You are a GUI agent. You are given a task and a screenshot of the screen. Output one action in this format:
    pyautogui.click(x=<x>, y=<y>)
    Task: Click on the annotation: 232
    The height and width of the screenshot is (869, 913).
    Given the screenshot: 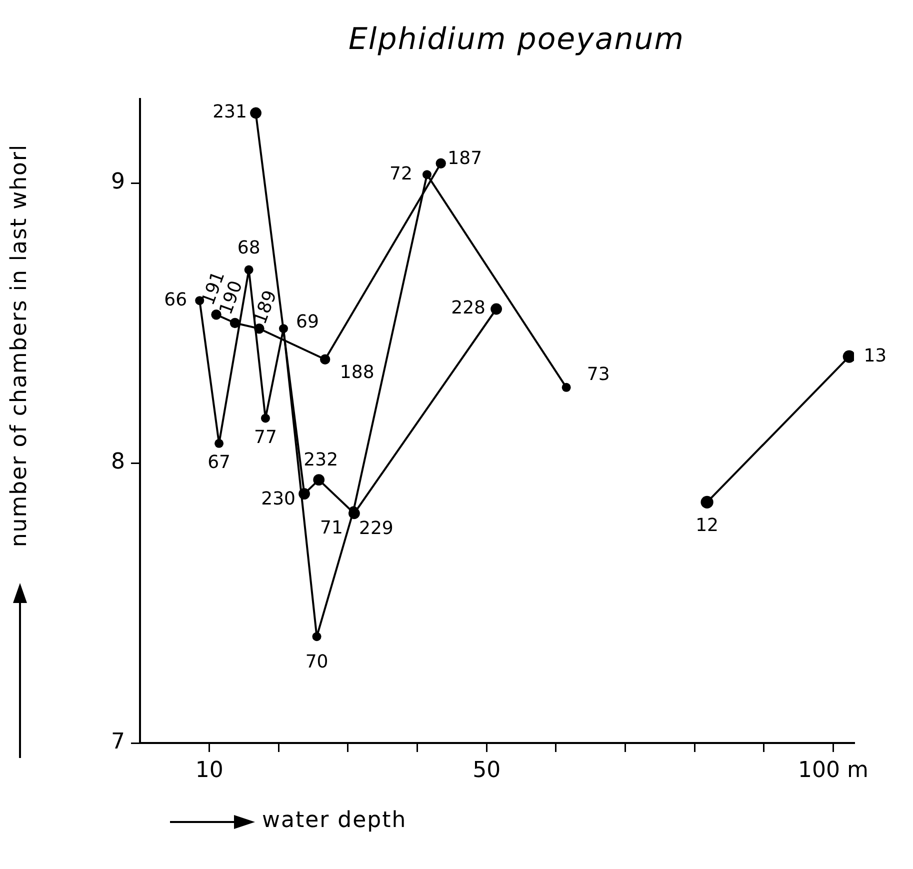 What is the action you would take?
    pyautogui.click(x=321, y=459)
    